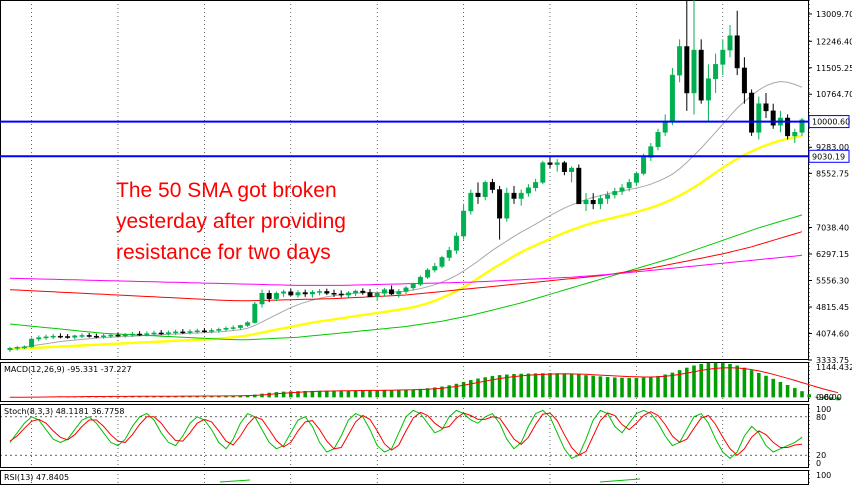  What do you see at coordinates (235, 481) in the screenshot?
I see `rsi-line-segment` at bounding box center [235, 481].